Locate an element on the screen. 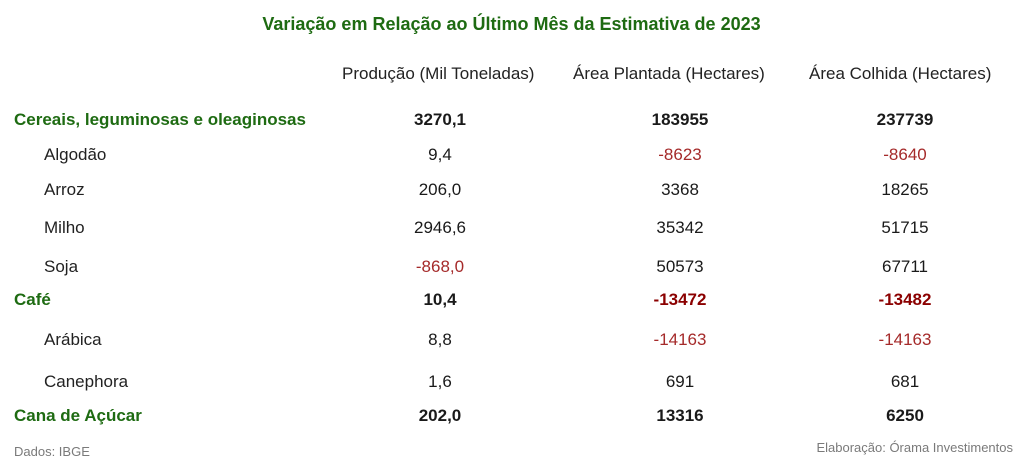  row-label: Arábica is located at coordinates (73, 339).